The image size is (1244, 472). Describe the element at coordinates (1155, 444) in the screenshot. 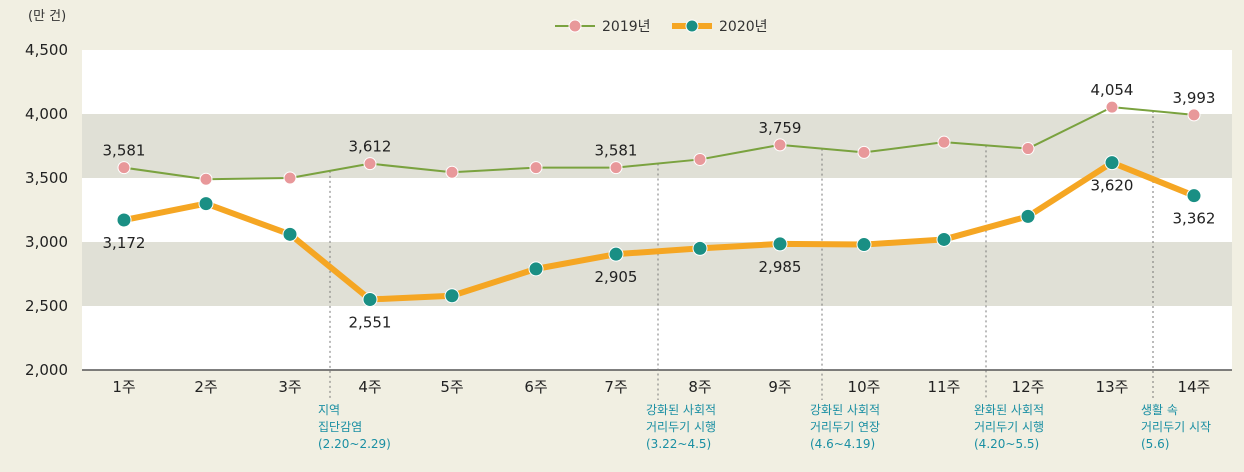

I see `event-annotation-line: (5.6)` at that location.